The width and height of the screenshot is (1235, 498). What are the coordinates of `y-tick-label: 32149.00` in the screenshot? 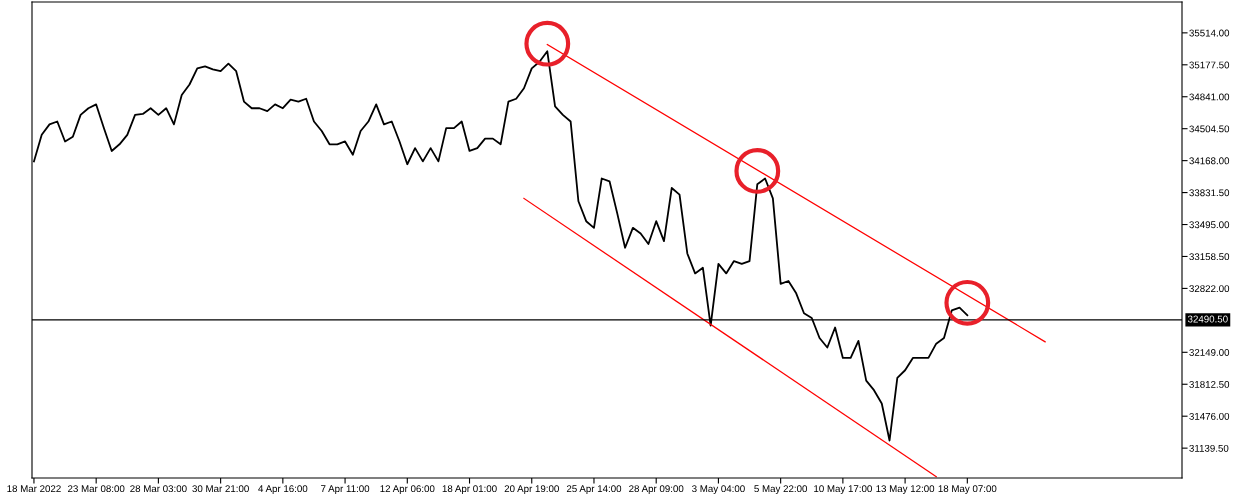 It's located at (1209, 352).